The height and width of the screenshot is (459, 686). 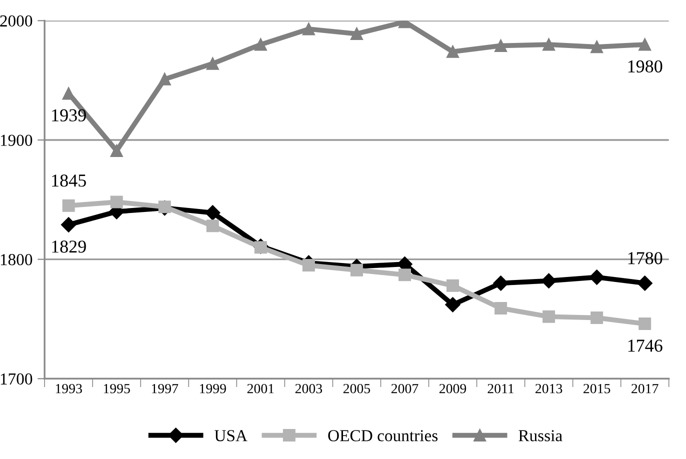 I want to click on x-tick-label: 2001, so click(x=260, y=389).